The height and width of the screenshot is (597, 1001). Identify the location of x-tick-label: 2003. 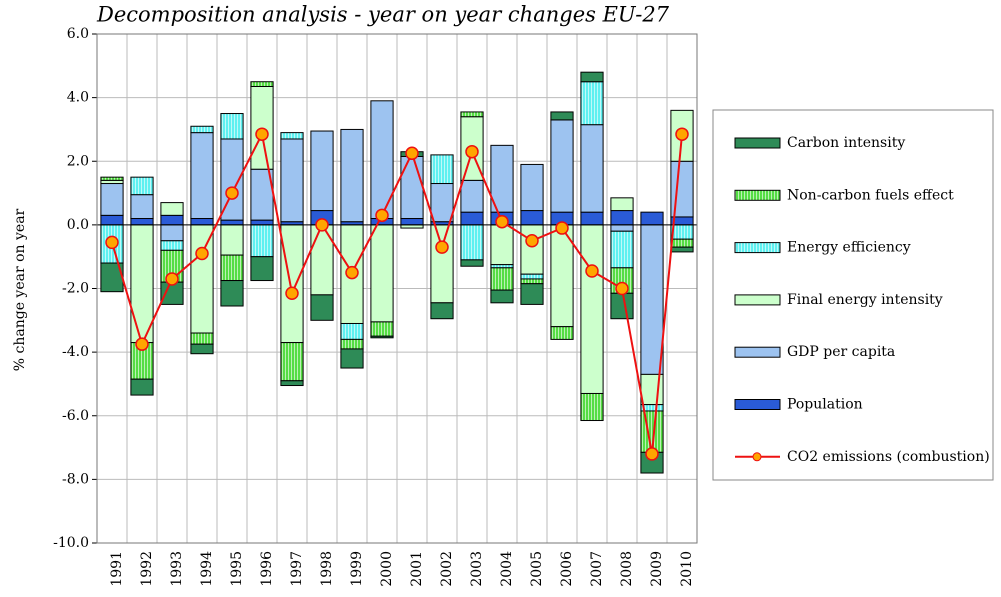
(477, 569).